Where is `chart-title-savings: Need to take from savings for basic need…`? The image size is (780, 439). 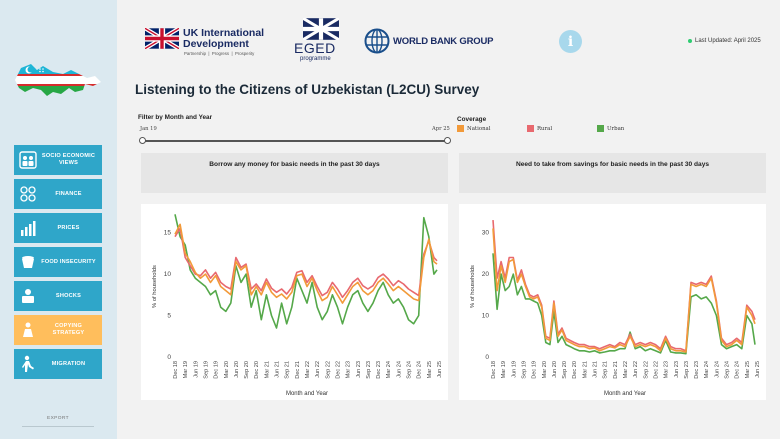 chart-title-savings: Need to take from savings for basic need… is located at coordinates (612, 173).